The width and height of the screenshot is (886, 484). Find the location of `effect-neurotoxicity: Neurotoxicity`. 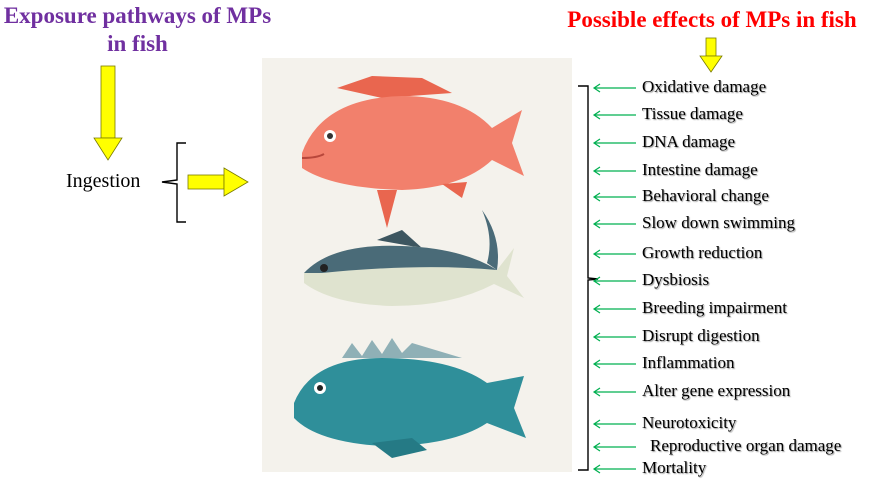

effect-neurotoxicity: Neurotoxicity is located at coordinates (689, 422).